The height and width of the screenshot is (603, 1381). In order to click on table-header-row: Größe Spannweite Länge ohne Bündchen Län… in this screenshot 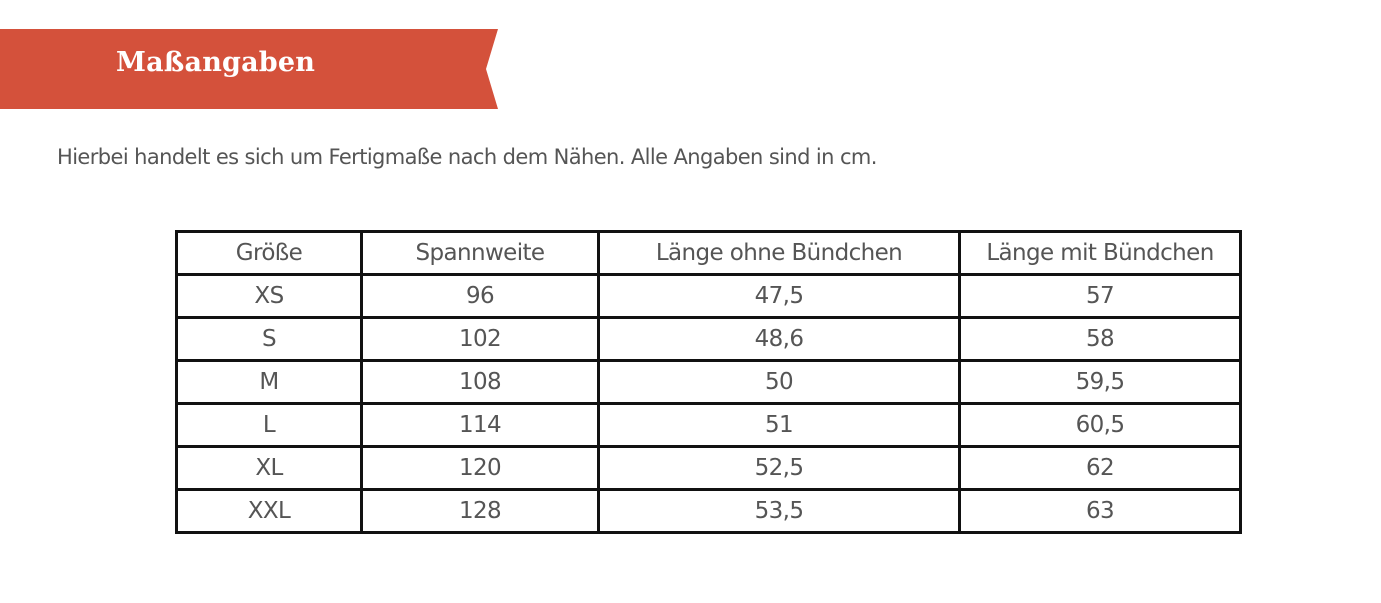, I will do `click(708, 253)`.